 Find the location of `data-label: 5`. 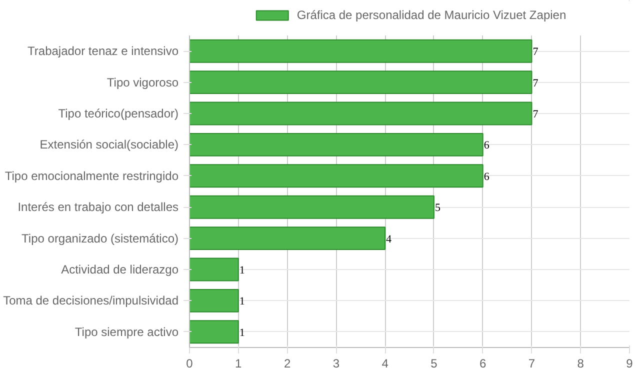

data-label: 5 is located at coordinates (437, 208).